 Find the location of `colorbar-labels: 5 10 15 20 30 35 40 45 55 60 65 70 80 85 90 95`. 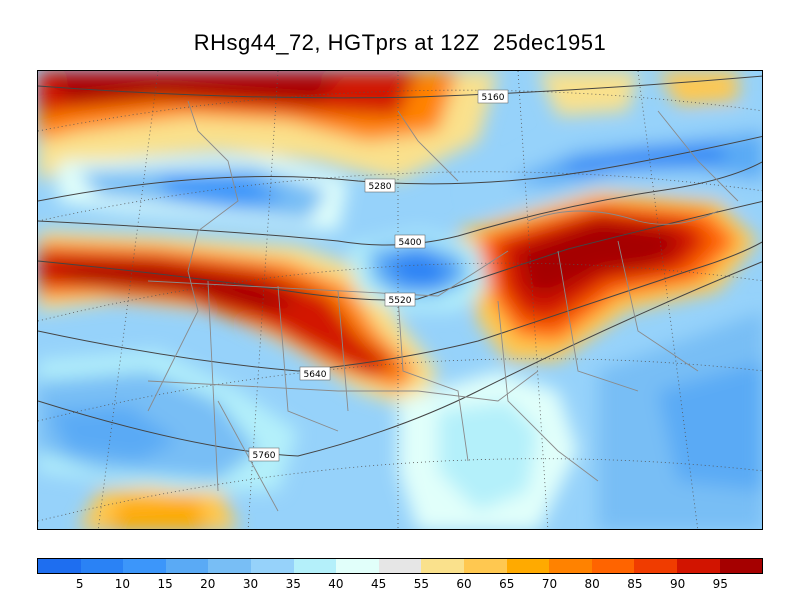

colorbar-labels: 5 10 15 20 30 35 40 45 55 60 65 70 80 85 90 95 is located at coordinates (400, 585).